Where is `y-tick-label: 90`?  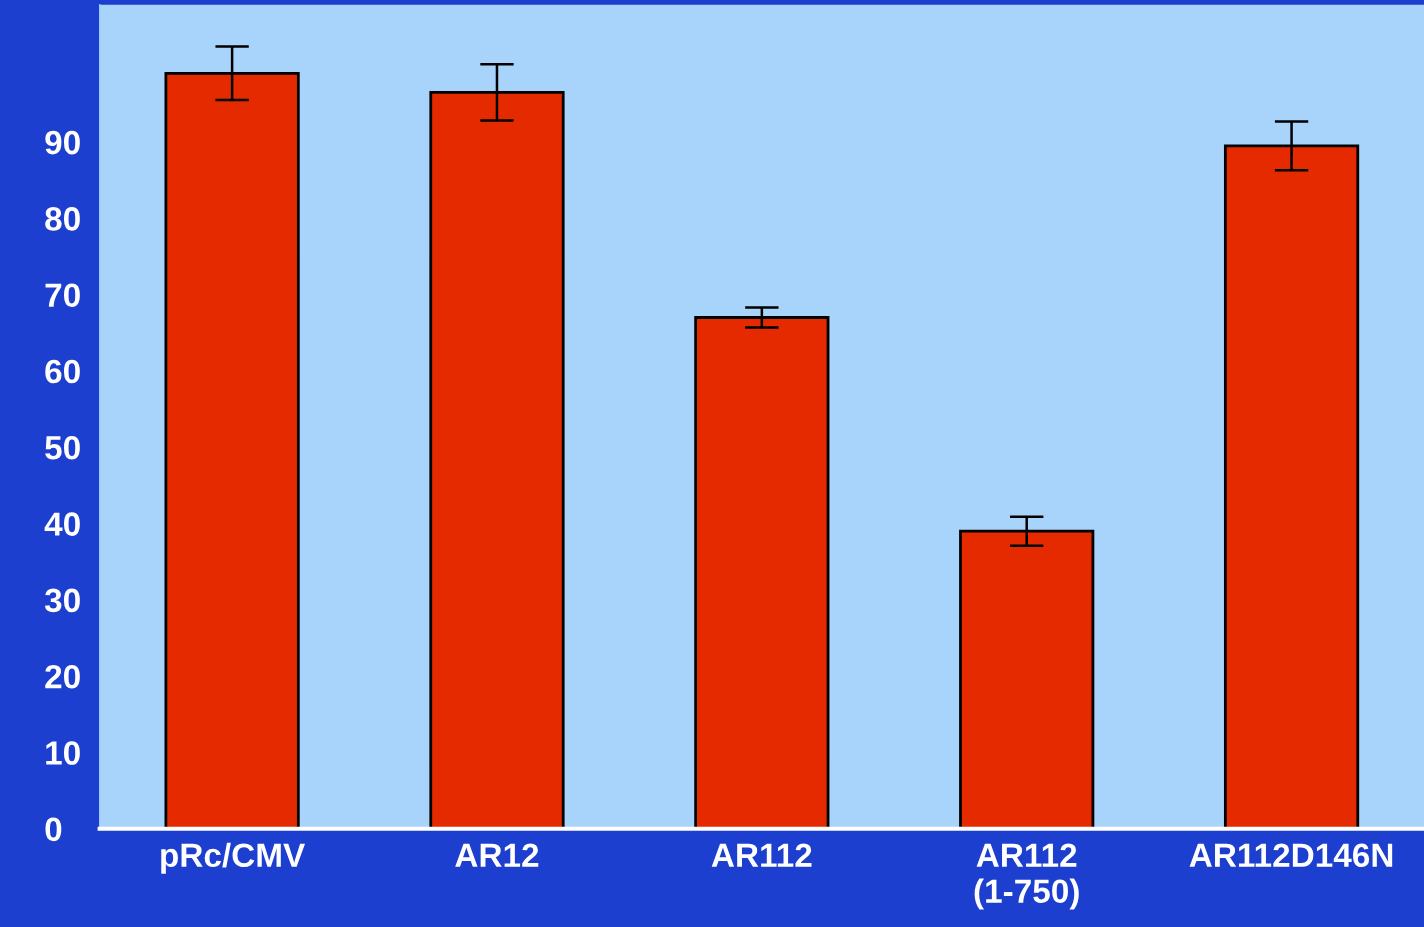 y-tick-label: 90 is located at coordinates (62, 142).